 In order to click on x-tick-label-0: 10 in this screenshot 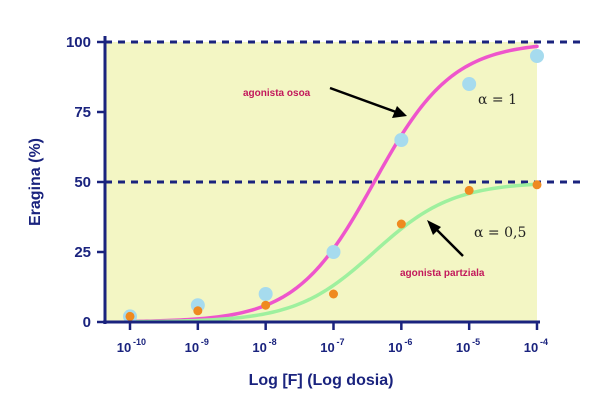, I will do `click(124, 347)`.